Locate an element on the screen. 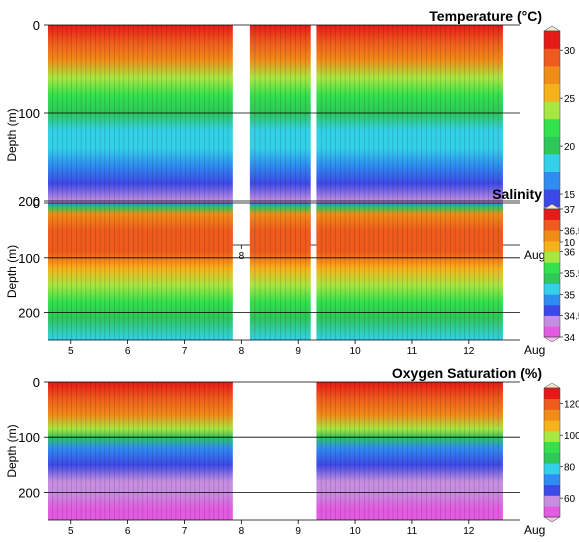 Image resolution: width=579 pixels, height=542 pixels. colorbar-tick-label: 120 is located at coordinates (571, 405).